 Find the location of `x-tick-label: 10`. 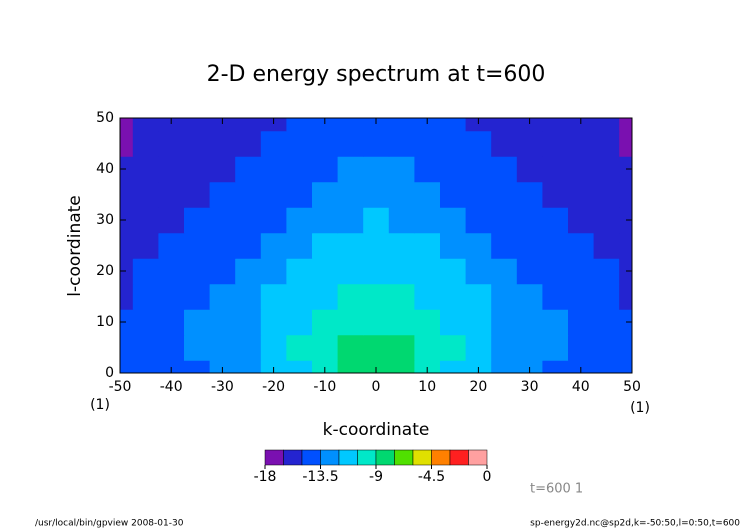

x-tick-label: 10 is located at coordinates (427, 387).